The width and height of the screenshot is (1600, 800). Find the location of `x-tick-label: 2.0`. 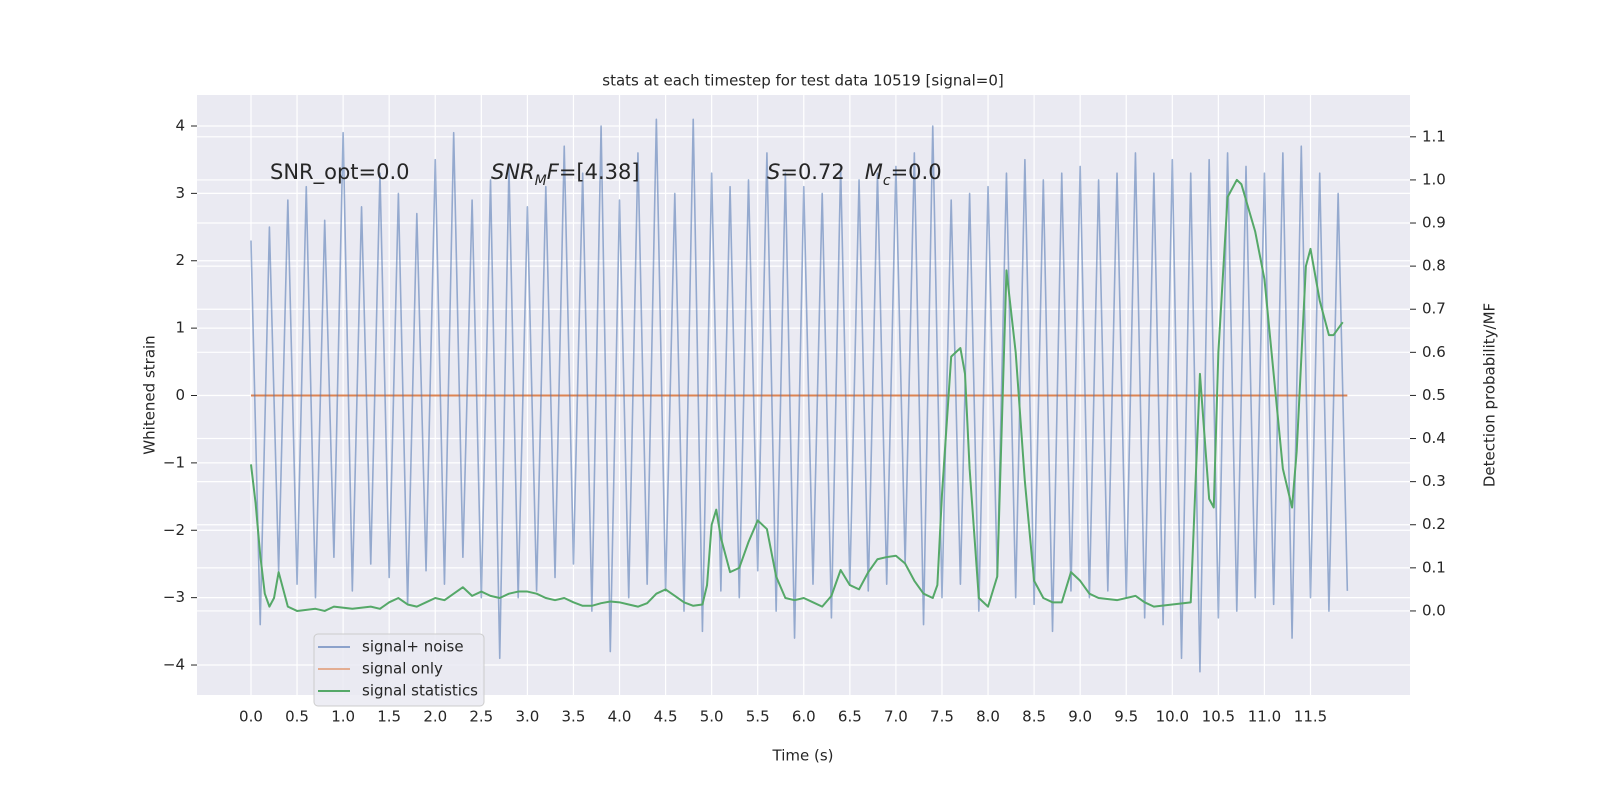

x-tick-label: 2.0 is located at coordinates (435, 717).